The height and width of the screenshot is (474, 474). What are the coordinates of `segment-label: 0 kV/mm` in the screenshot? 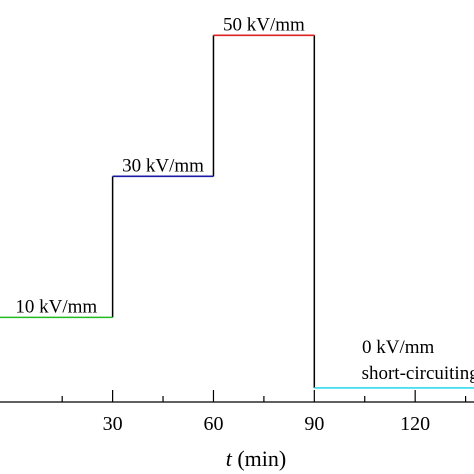 It's located at (398, 347).